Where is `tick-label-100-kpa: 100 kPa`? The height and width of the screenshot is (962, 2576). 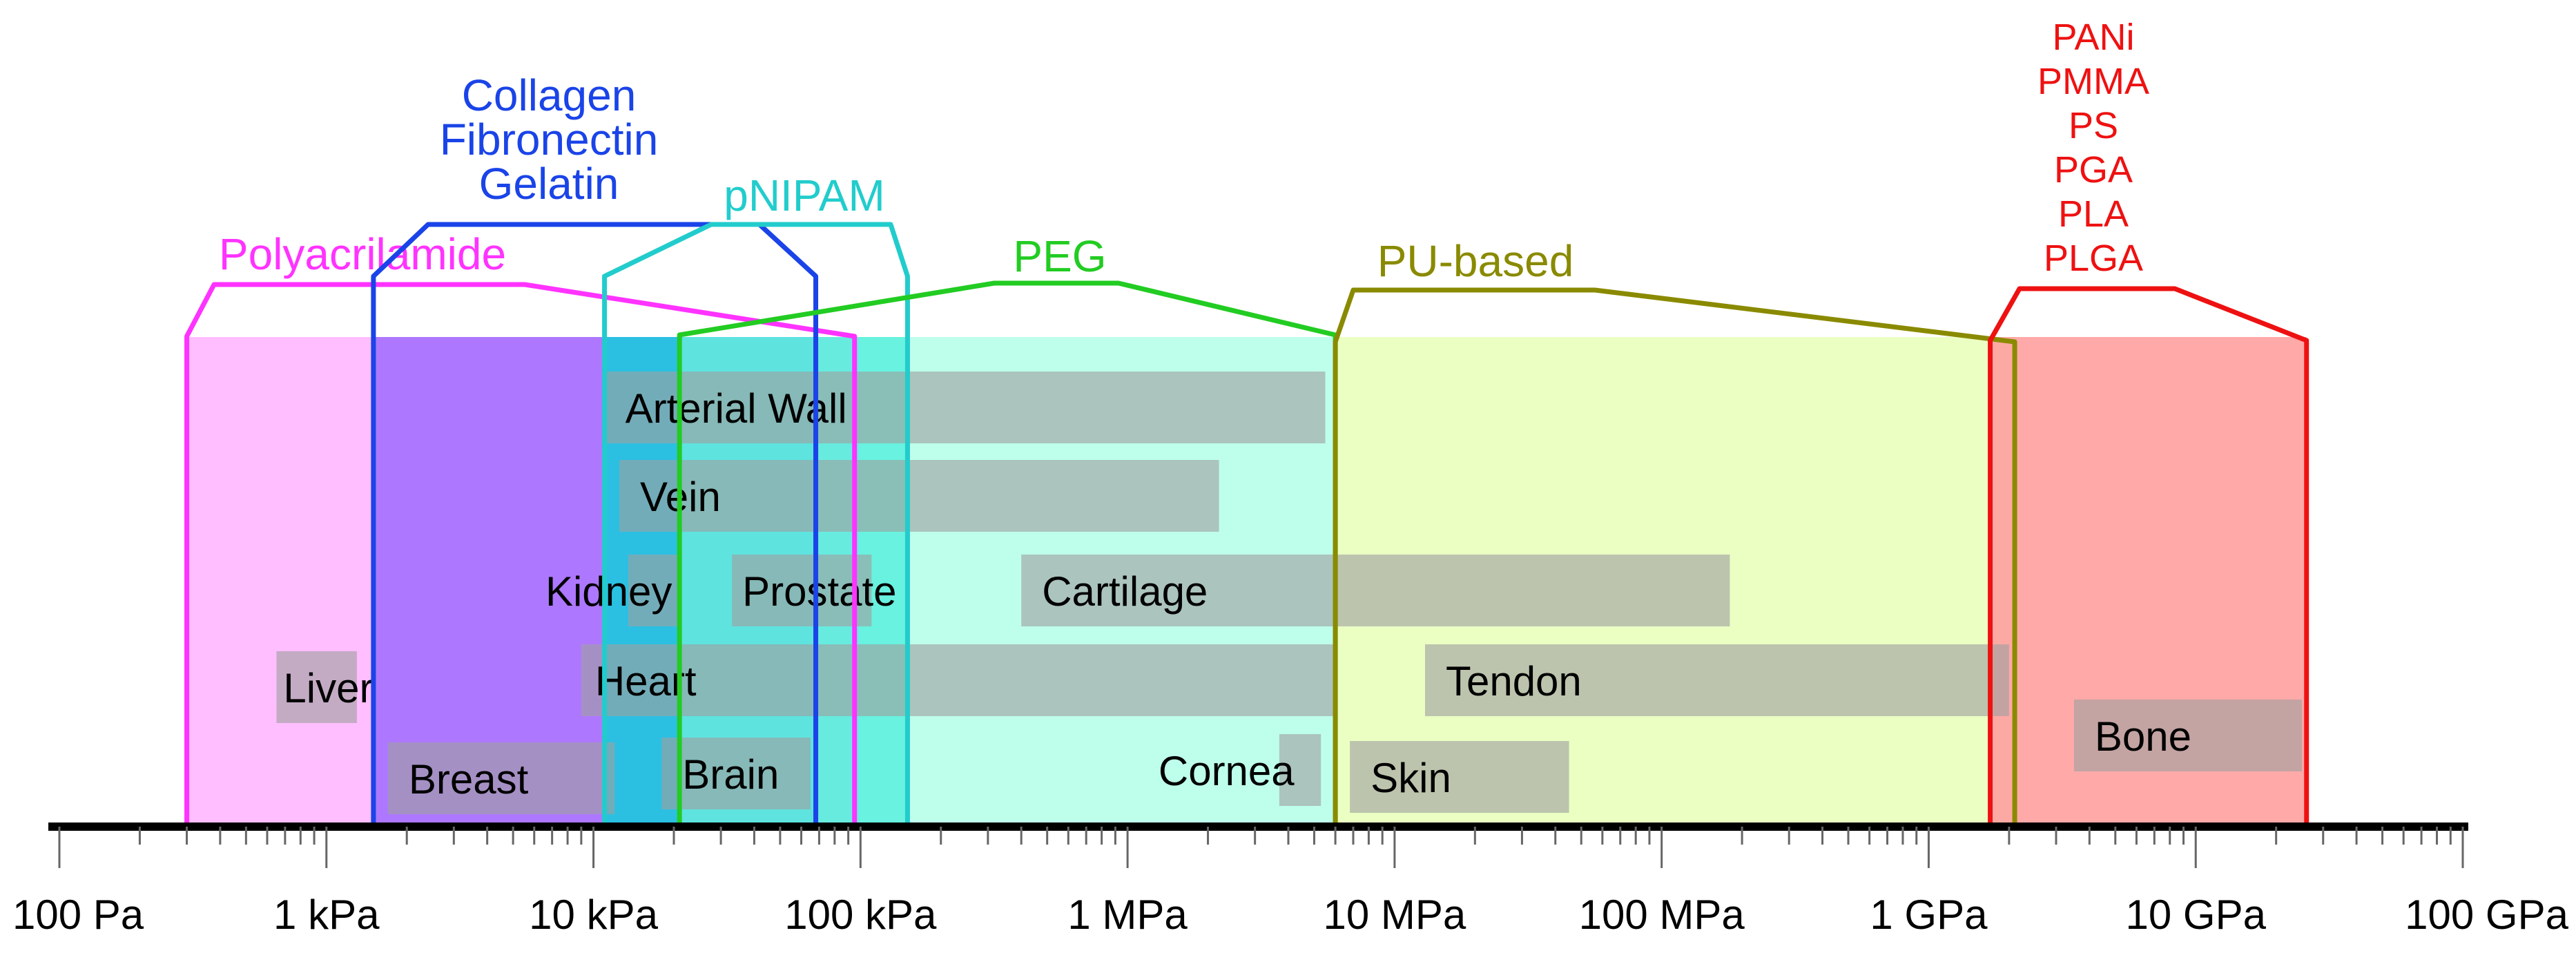
tick-label-100-kpa: 100 kPa is located at coordinates (861, 915).